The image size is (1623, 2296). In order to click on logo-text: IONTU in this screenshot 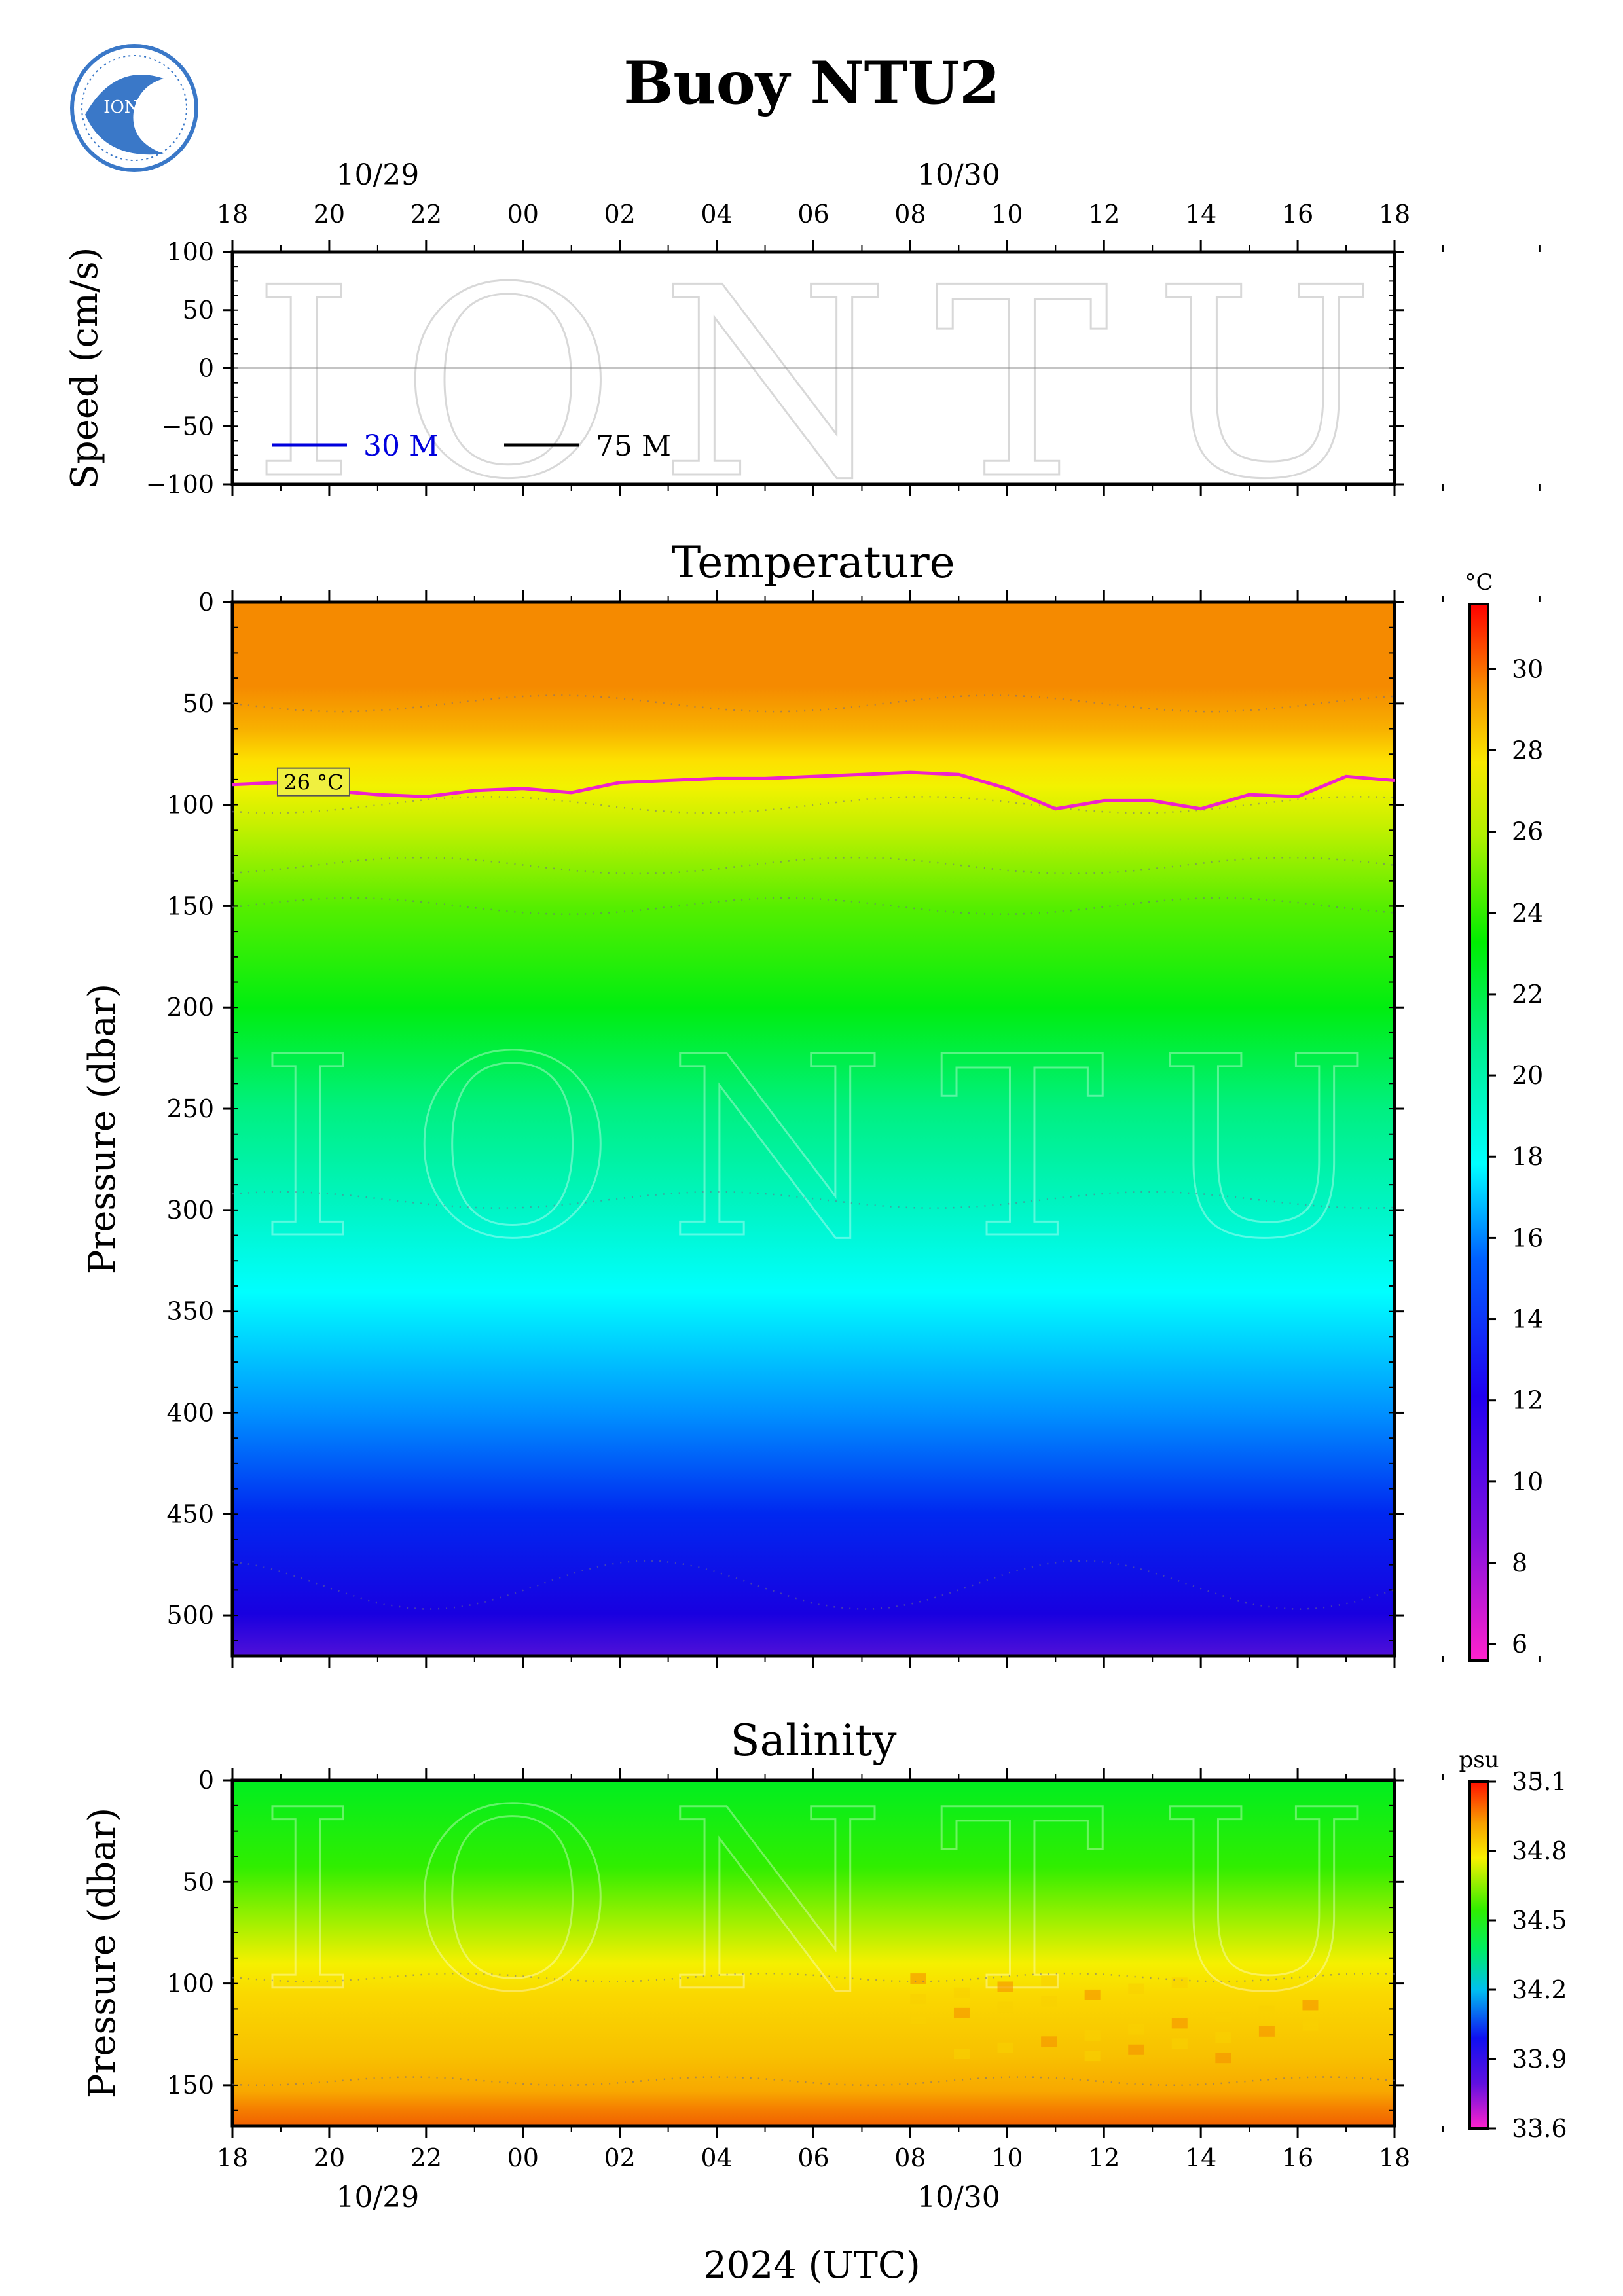, I will do `click(134, 107)`.